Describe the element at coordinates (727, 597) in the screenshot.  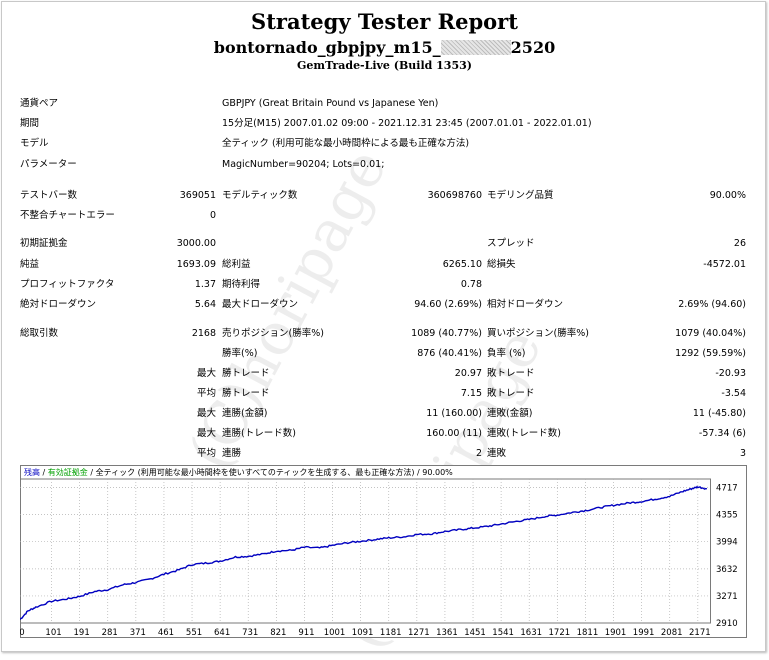
I see `y-tick-label: 3271` at that location.